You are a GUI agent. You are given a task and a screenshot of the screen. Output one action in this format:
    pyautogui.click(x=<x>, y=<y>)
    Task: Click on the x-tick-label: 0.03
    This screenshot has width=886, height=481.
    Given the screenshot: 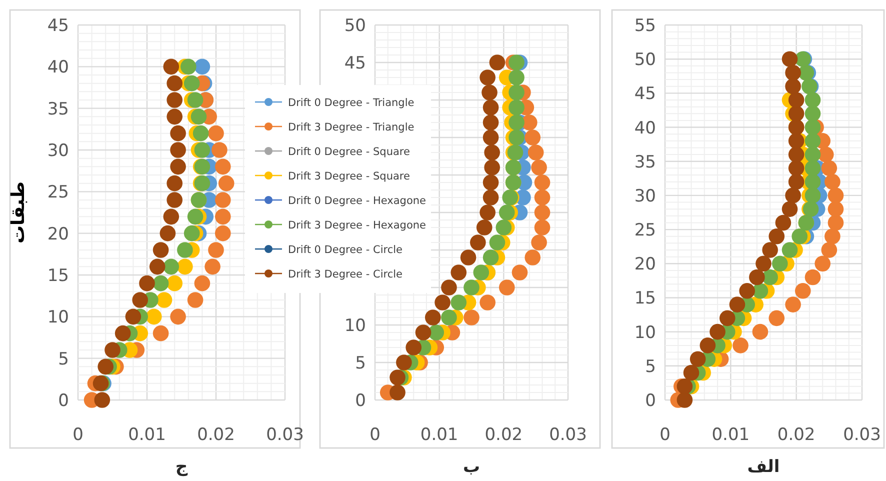 What is the action you would take?
    pyautogui.click(x=285, y=435)
    